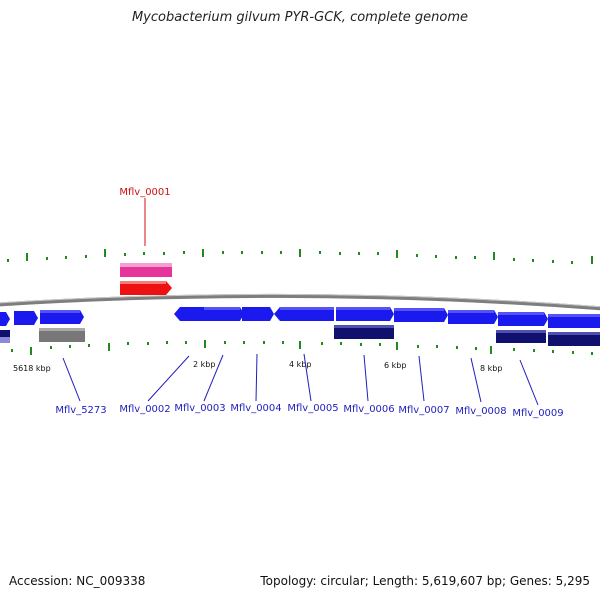 This screenshot has width=600, height=600. What do you see at coordinates (62, 335) in the screenshot?
I see `gray-feature-bar` at bounding box center [62, 335].